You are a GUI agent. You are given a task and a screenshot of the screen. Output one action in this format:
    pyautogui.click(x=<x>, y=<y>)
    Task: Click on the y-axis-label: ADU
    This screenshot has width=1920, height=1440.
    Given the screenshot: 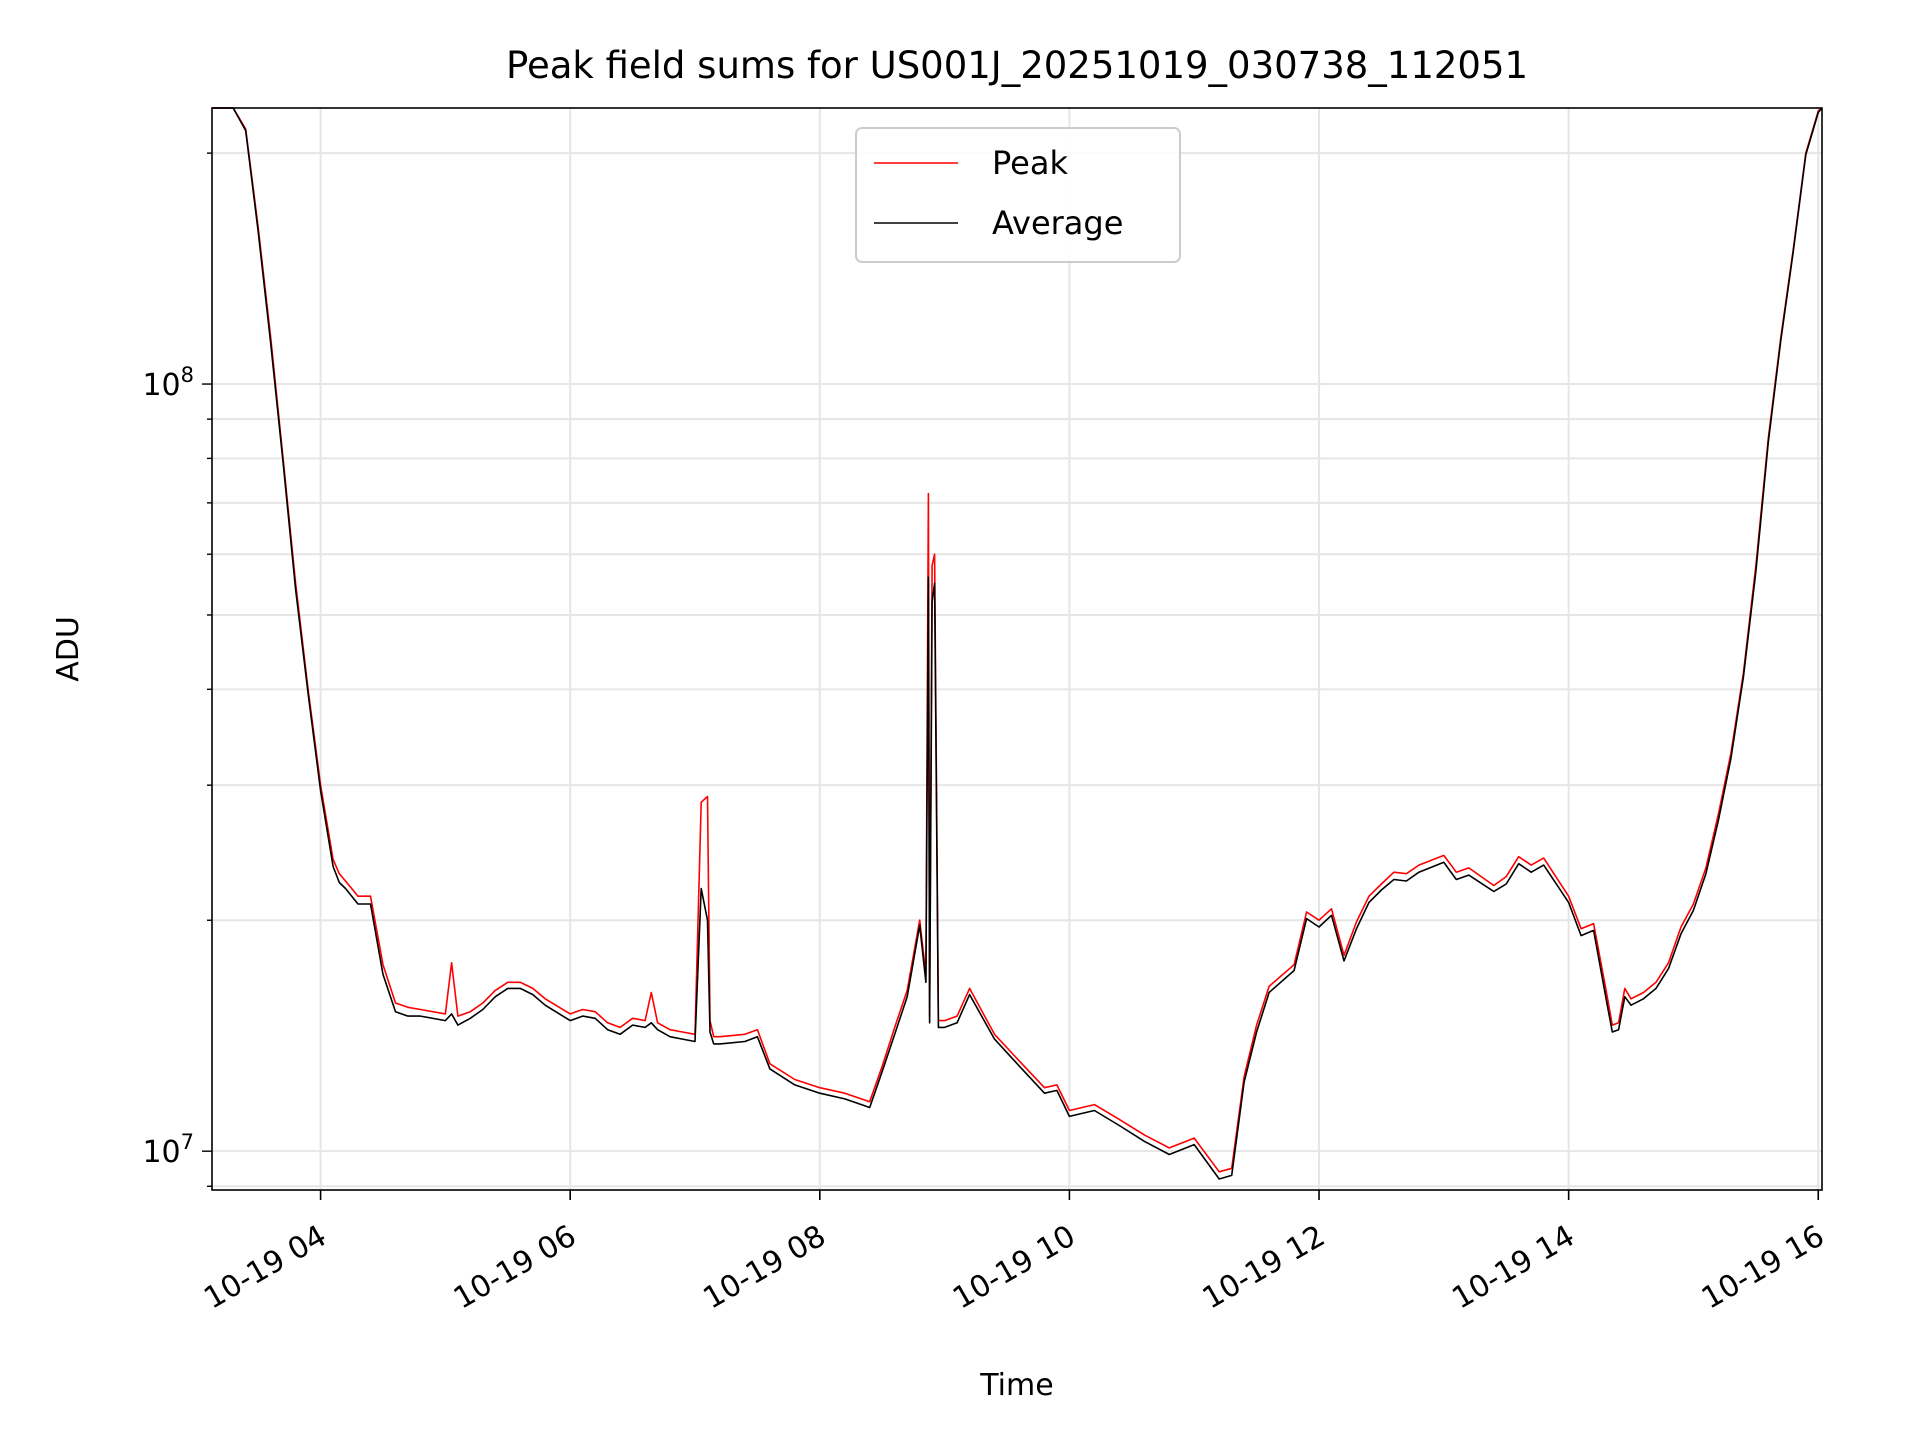 What is the action you would take?
    pyautogui.click(x=68, y=649)
    